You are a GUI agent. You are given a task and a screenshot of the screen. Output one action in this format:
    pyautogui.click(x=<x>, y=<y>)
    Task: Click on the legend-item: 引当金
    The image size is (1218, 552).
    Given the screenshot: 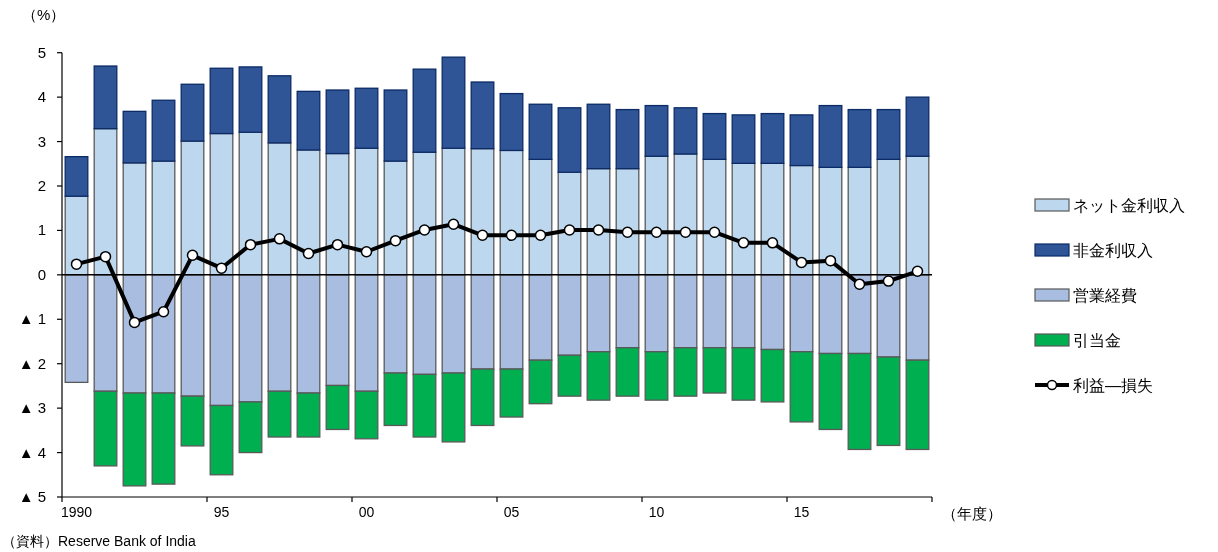 What is the action you would take?
    pyautogui.click(x=1077, y=340)
    